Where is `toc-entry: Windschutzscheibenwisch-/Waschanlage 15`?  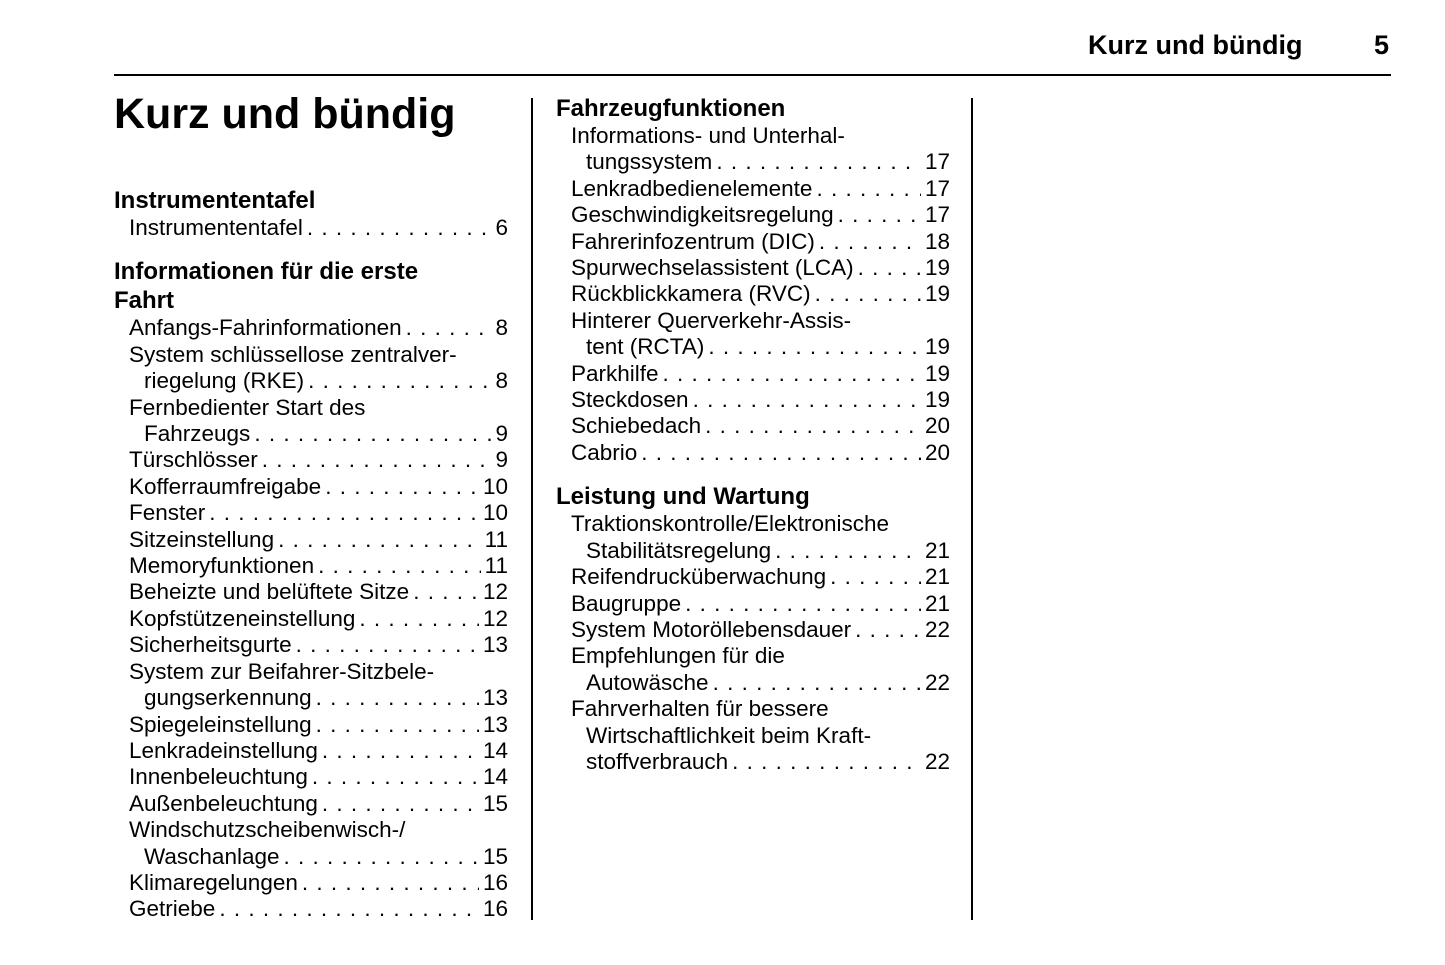 toc-entry: Windschutzscheibenwisch-/Waschanlage 15 is located at coordinates (311, 843).